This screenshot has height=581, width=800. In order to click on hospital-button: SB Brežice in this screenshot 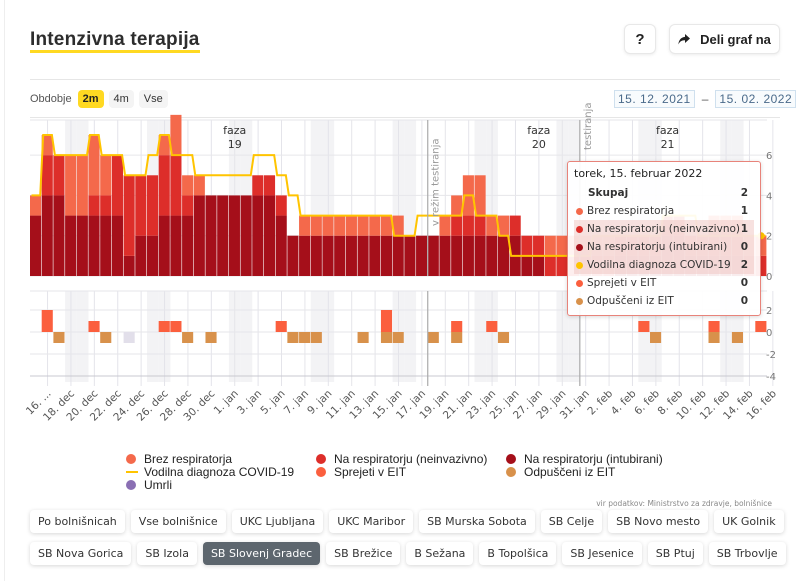, I will do `click(363, 553)`.